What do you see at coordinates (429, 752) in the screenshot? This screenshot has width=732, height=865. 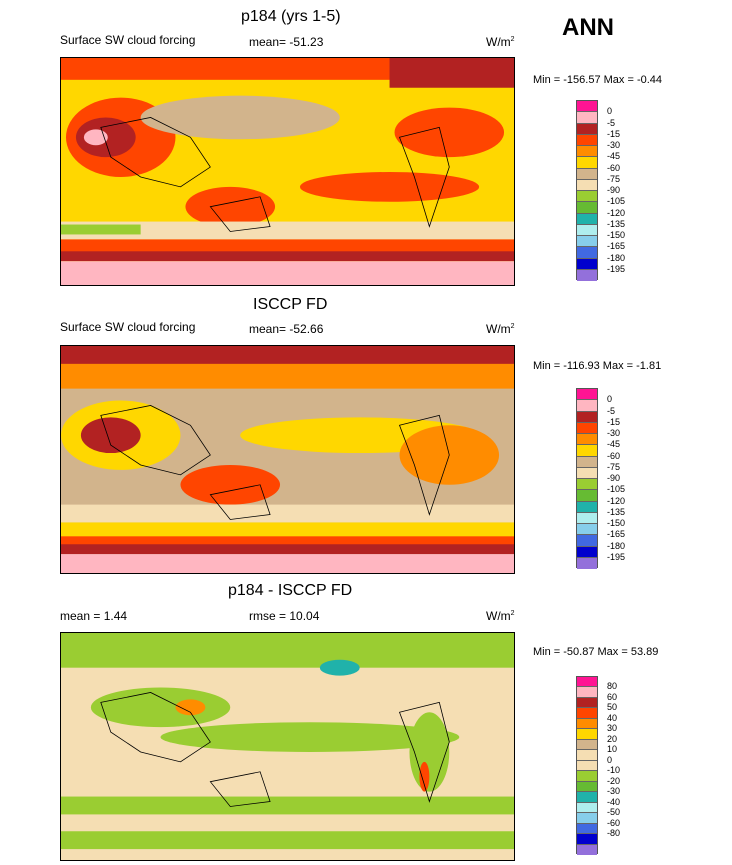 I see `samerica-green` at bounding box center [429, 752].